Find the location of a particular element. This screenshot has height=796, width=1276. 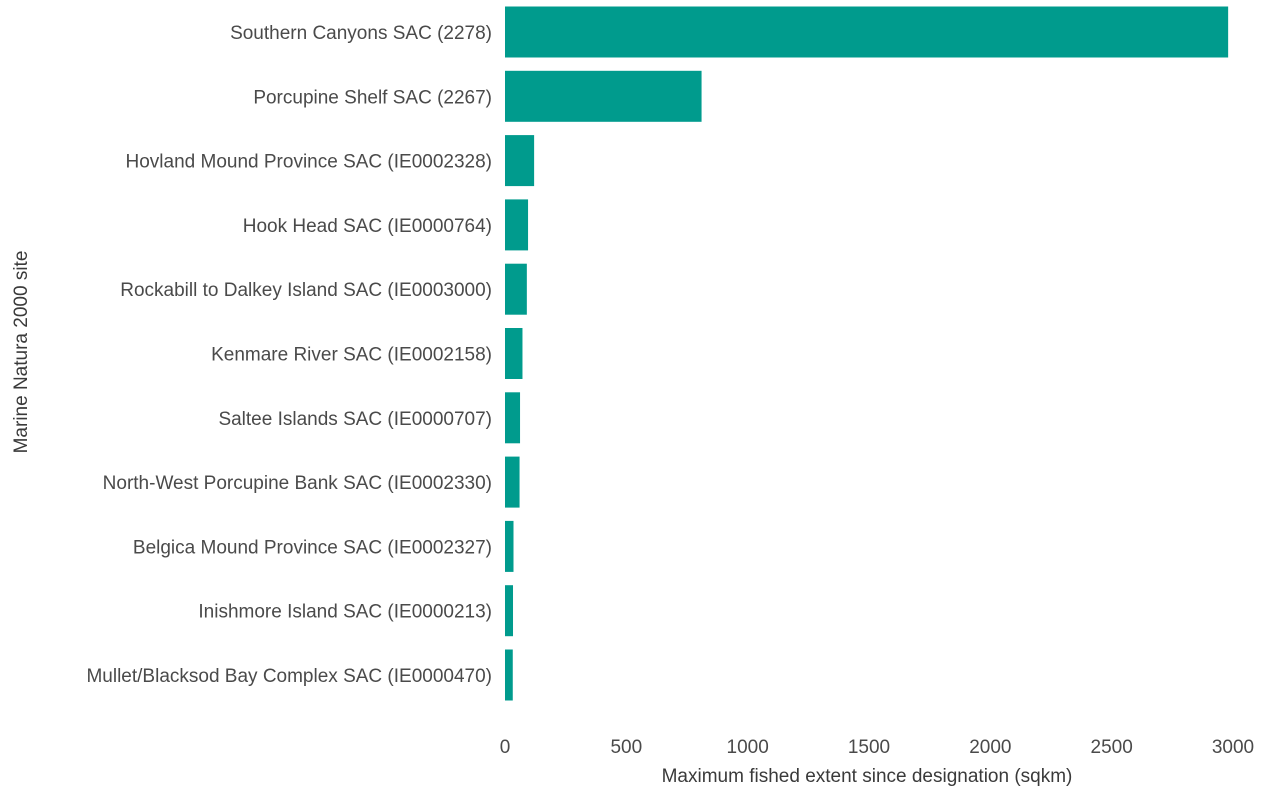

x-tick-label: 500 is located at coordinates (626, 747).